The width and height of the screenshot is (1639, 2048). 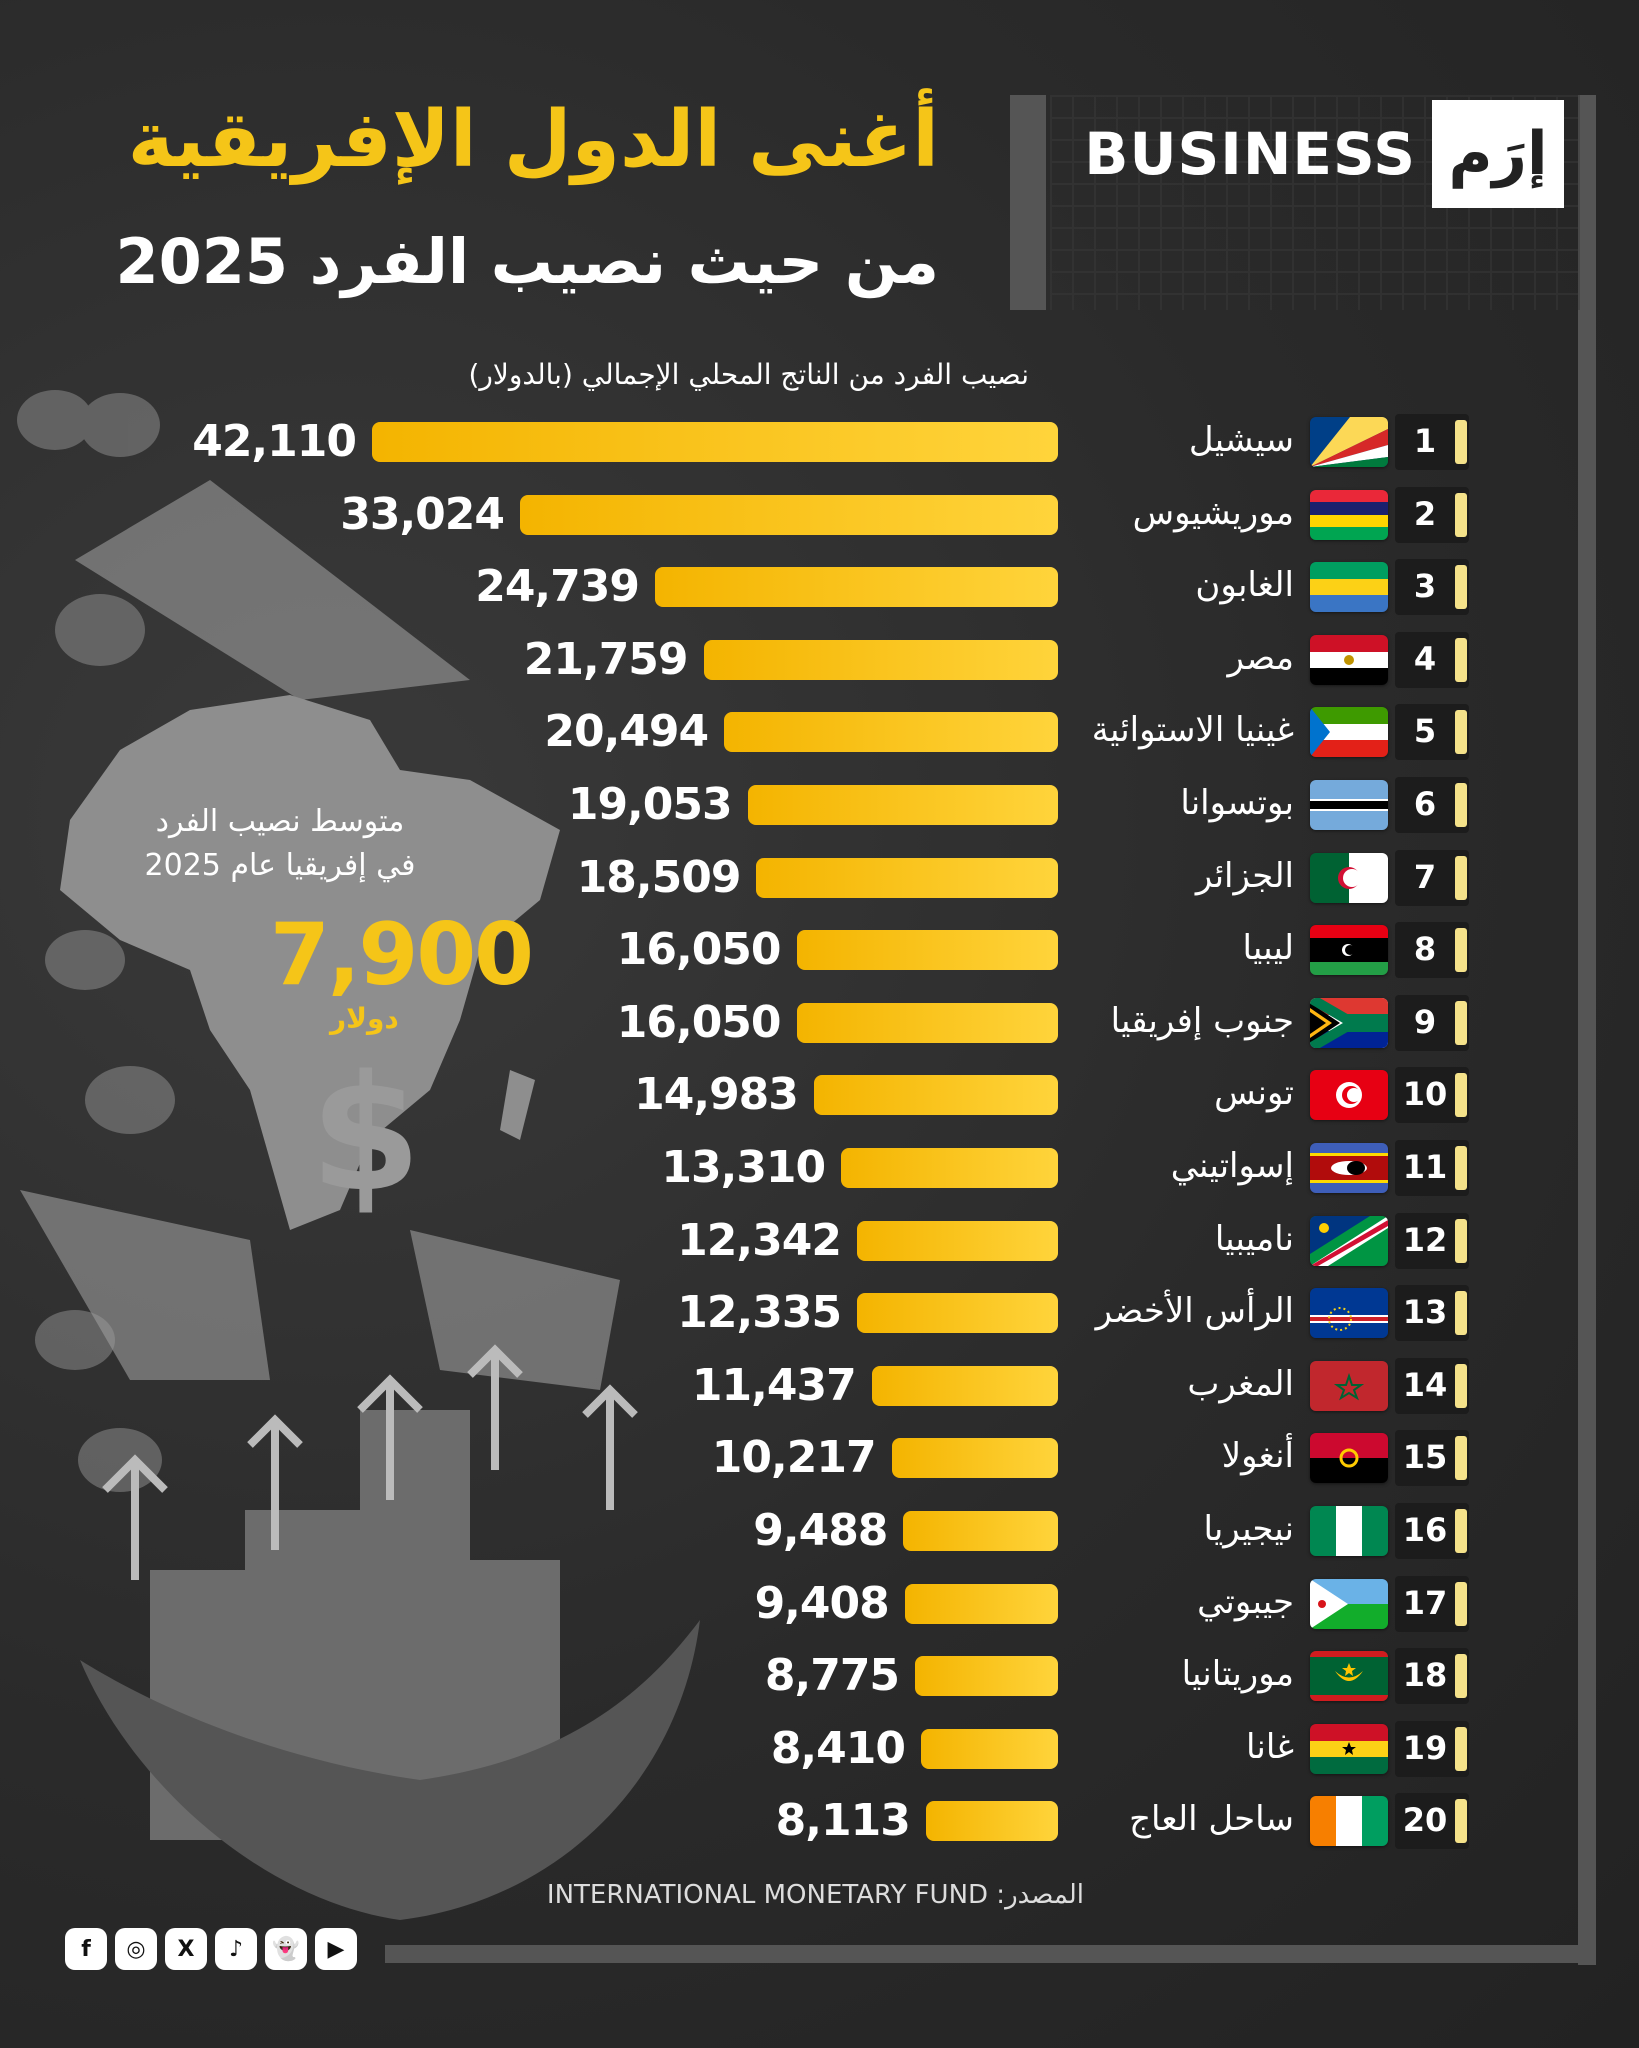 I want to click on chart-row: 10,217 أنغولا 15, so click(x=819, y=1458).